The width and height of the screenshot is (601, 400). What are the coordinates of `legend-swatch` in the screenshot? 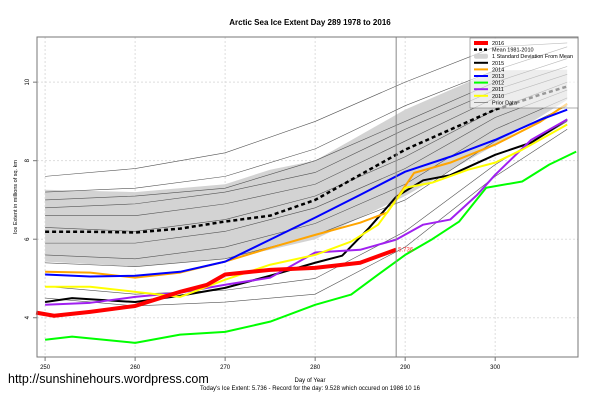 It's located at (481, 56).